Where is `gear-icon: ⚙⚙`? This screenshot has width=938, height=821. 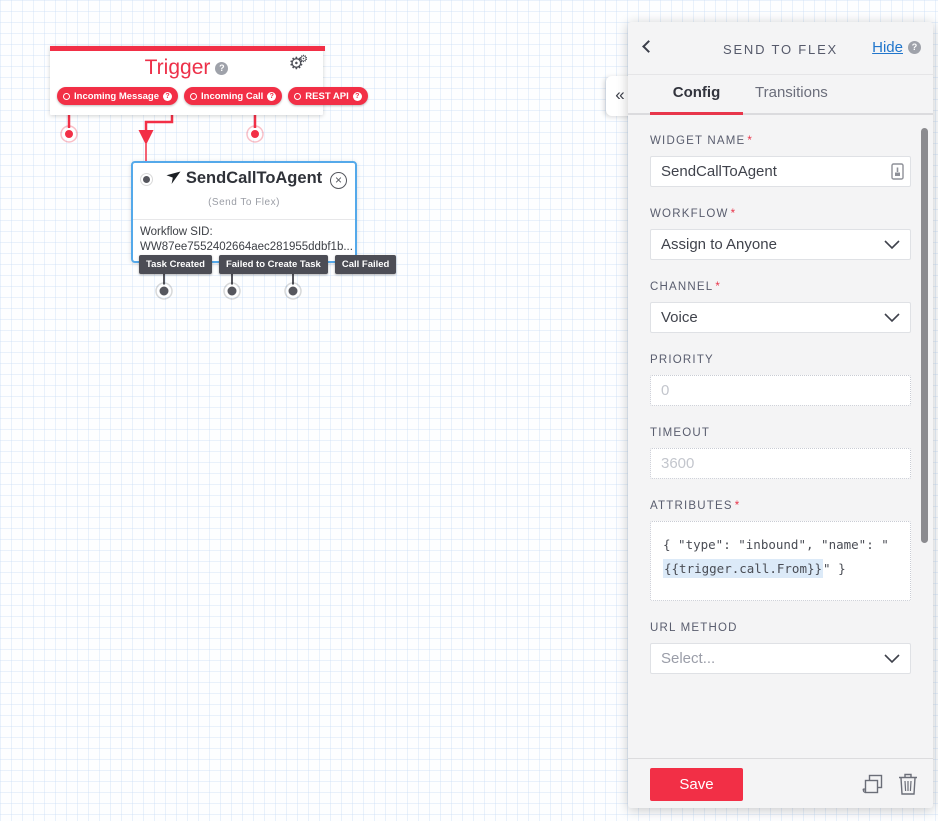 gear-icon: ⚙⚙ is located at coordinates (298, 63).